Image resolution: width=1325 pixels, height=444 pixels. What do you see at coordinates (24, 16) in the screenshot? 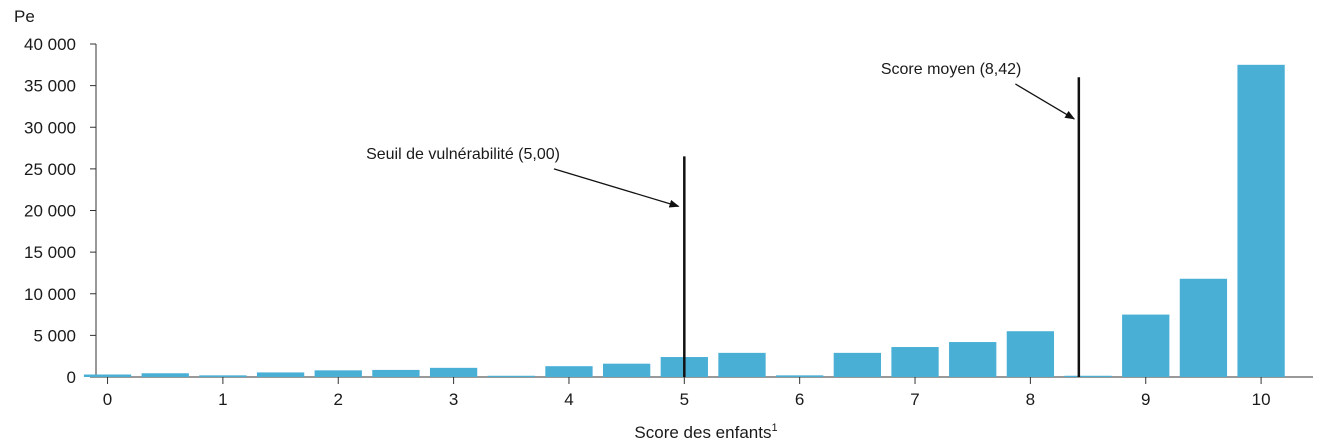
I see `y-axis-label: Pe` at bounding box center [24, 16].